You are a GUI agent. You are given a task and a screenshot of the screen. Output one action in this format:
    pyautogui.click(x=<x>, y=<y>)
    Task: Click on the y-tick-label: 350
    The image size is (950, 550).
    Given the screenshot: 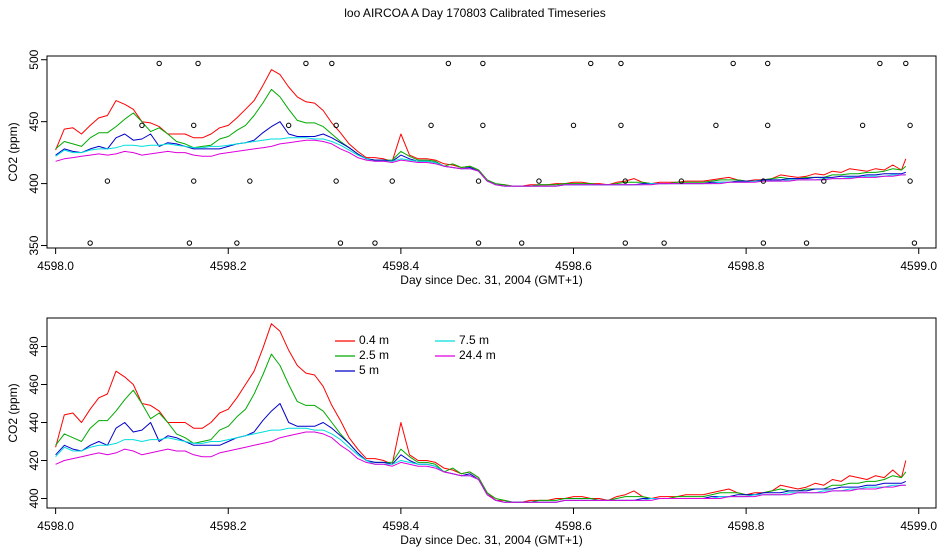 What is the action you would take?
    pyautogui.click(x=34, y=245)
    